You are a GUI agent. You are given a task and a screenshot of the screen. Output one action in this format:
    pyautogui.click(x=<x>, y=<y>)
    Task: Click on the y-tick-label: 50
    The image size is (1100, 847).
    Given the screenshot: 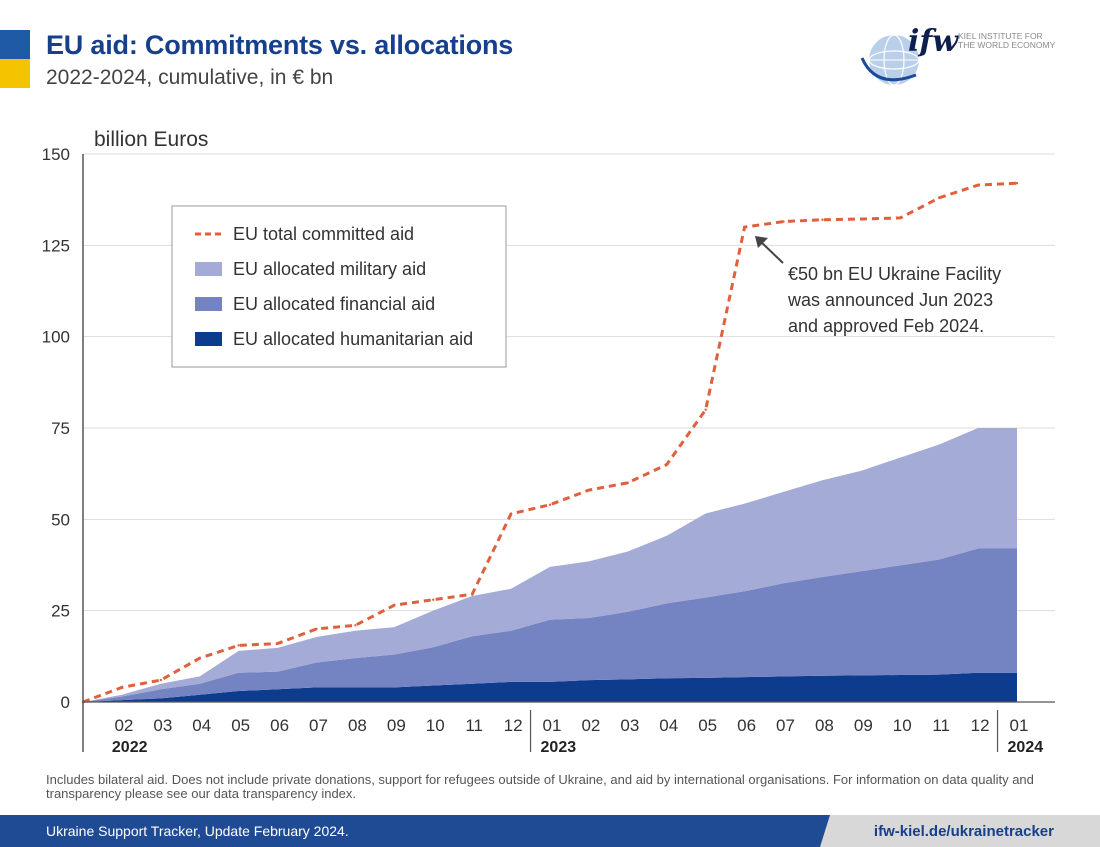 What is the action you would take?
    pyautogui.click(x=60, y=519)
    